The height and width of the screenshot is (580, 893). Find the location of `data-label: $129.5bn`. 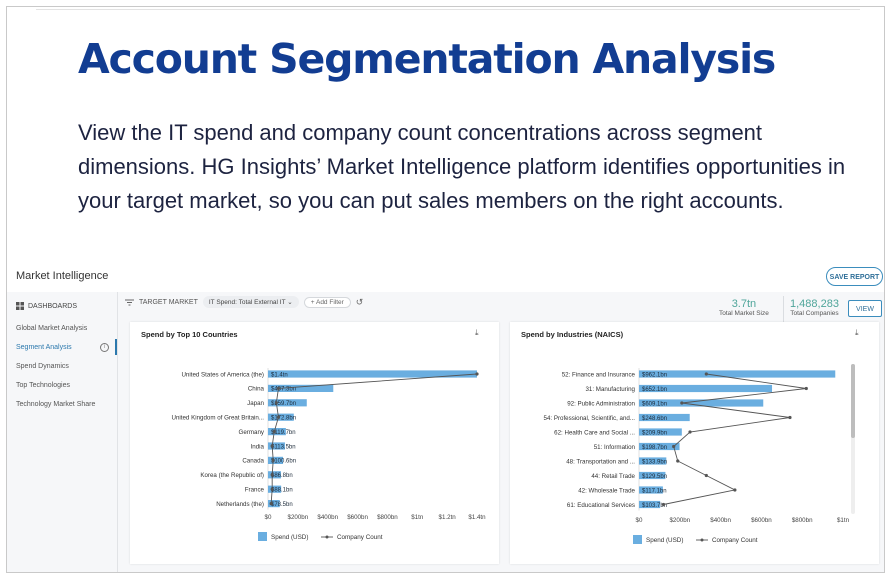

data-label: $129.5bn is located at coordinates (654, 477).